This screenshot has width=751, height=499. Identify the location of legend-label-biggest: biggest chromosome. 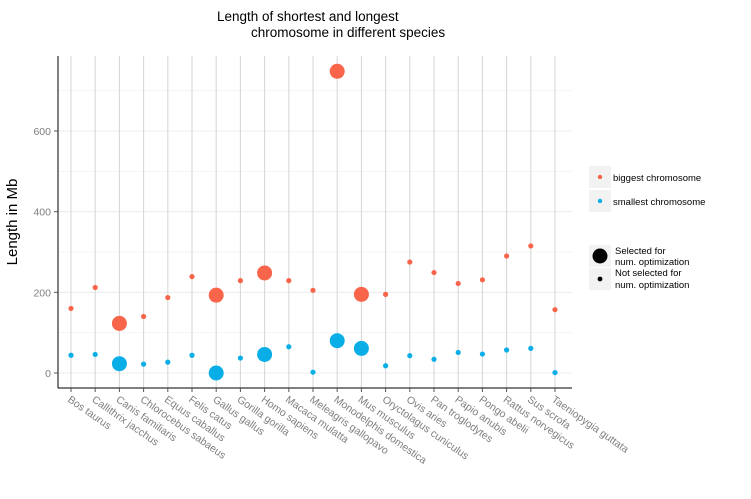
(657, 178).